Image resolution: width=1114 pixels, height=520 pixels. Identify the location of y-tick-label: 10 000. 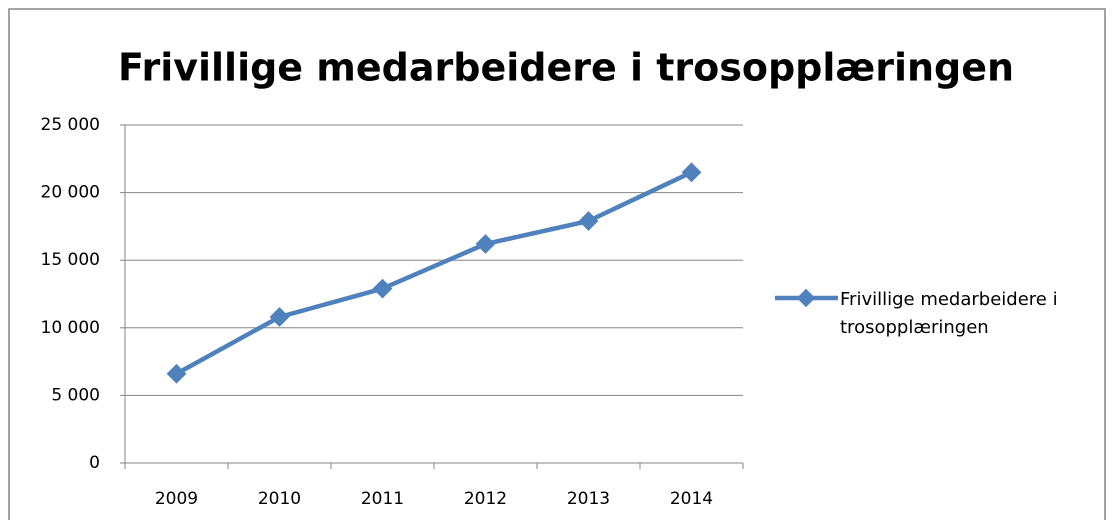
(70, 328).